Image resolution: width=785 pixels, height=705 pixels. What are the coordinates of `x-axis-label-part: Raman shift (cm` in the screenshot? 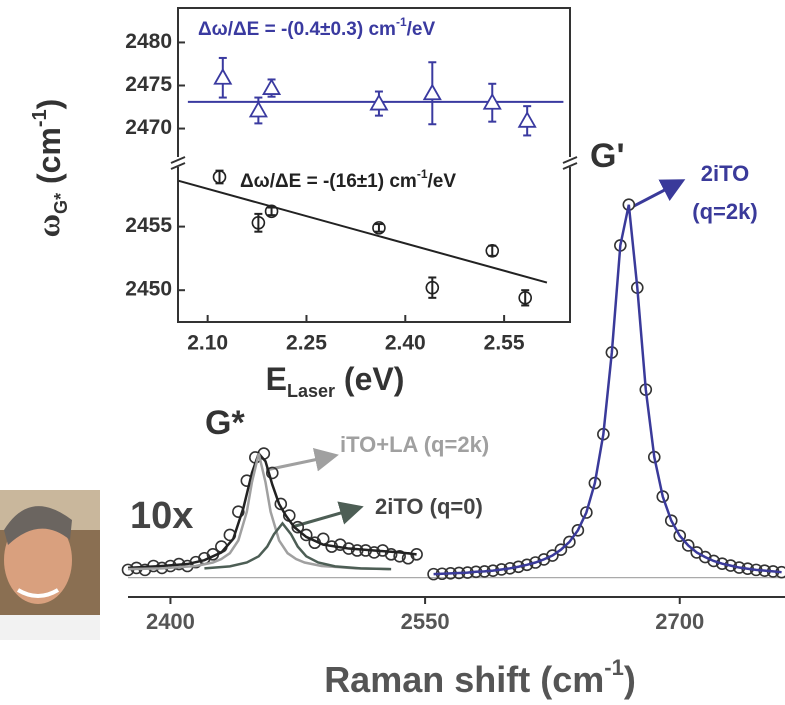 It's located at (464, 679).